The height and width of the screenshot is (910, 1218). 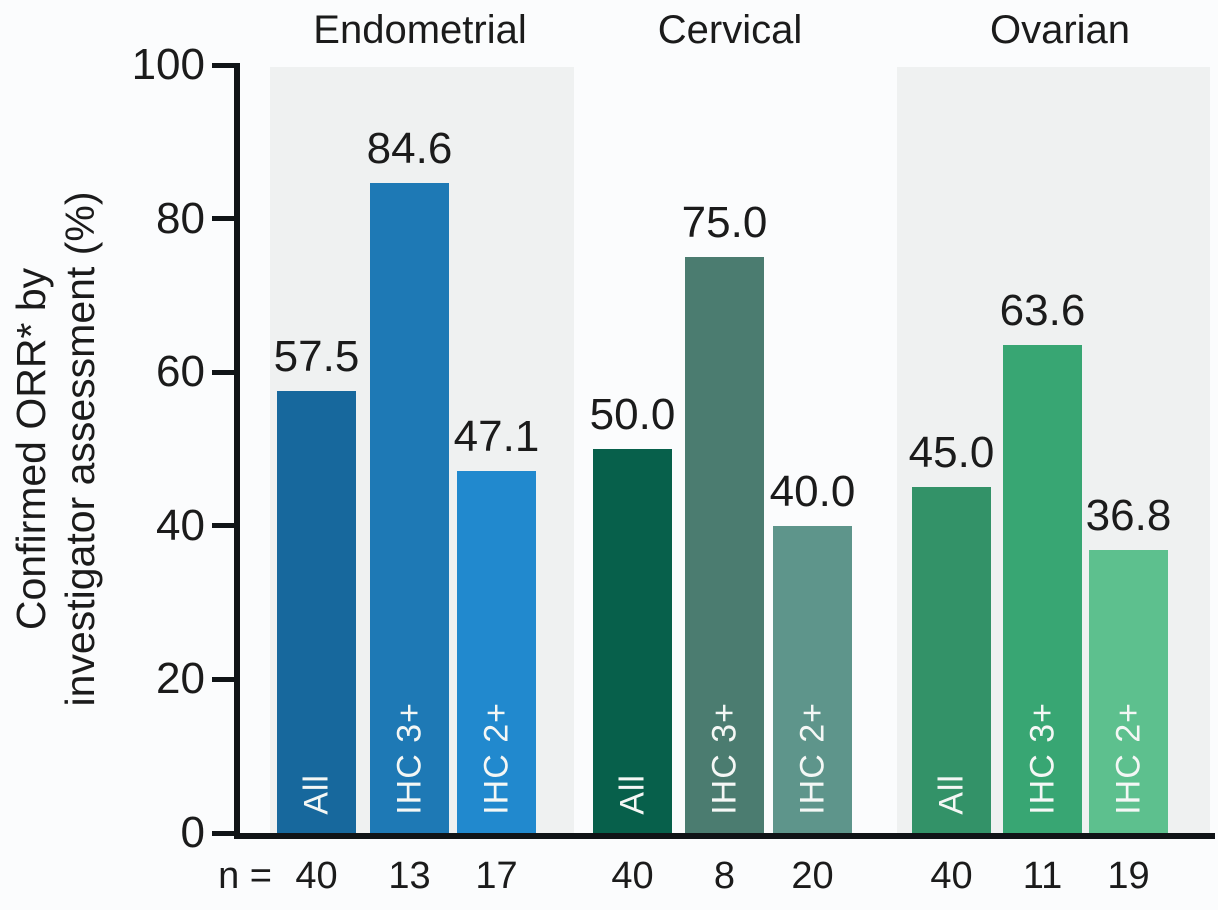 What do you see at coordinates (180, 218) in the screenshot?
I see `y-tick-label-80: 80` at bounding box center [180, 218].